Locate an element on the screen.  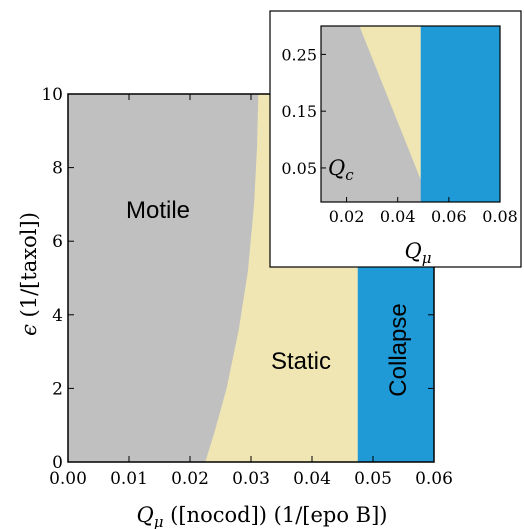
inset-y-tick-label: 0.15 is located at coordinates (299, 111).